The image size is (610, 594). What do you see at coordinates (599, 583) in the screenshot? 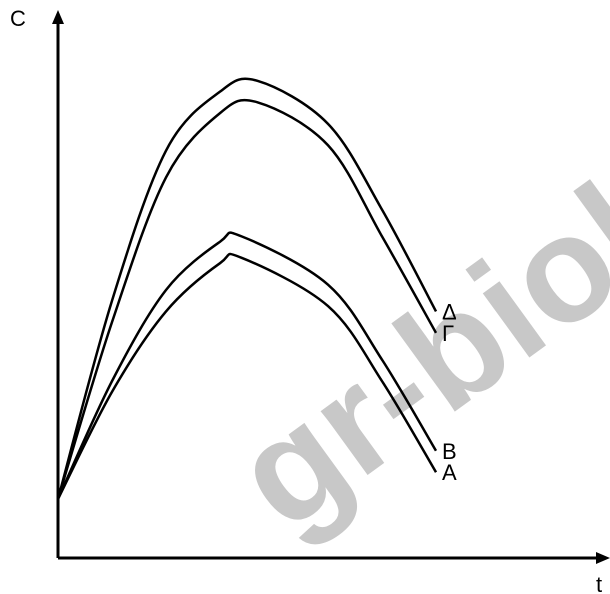
I see `x-axis-label: t` at bounding box center [599, 583].